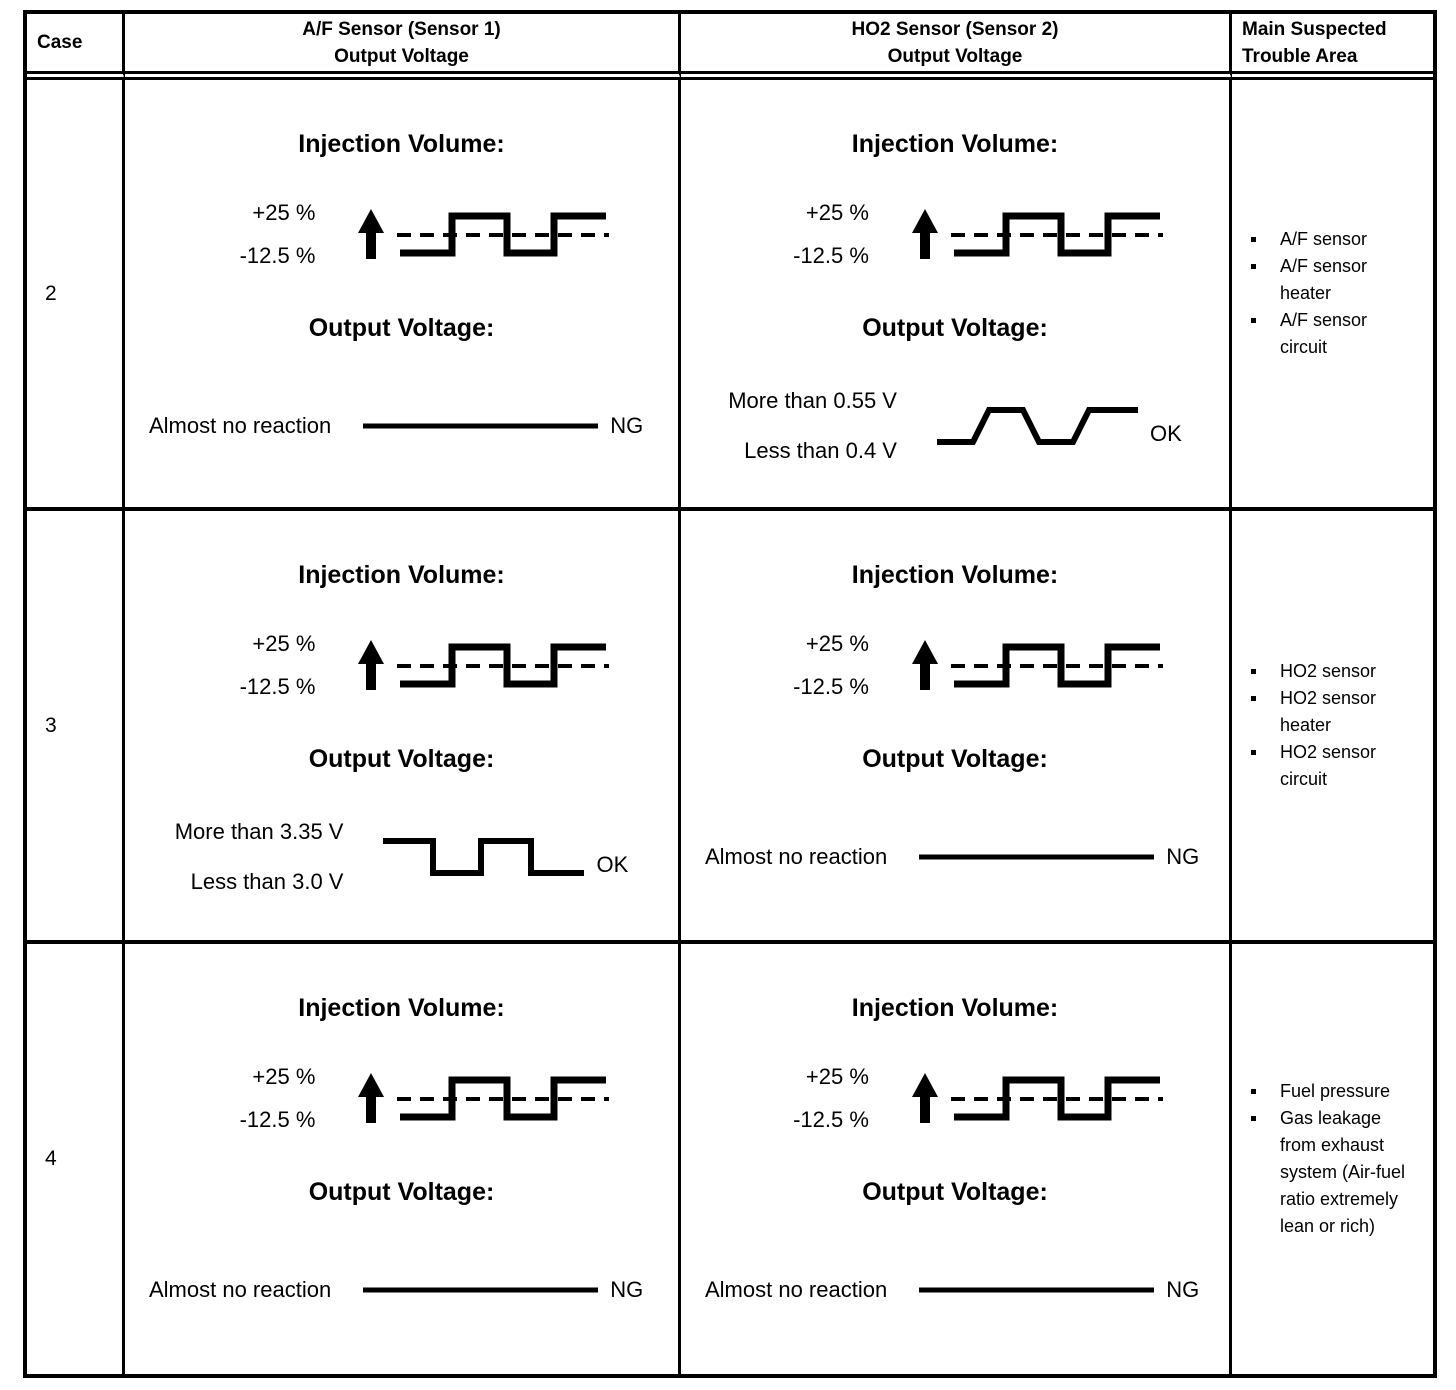  Describe the element at coordinates (1328, 671) in the screenshot. I see `trouble-item: HO2 sensor` at that location.